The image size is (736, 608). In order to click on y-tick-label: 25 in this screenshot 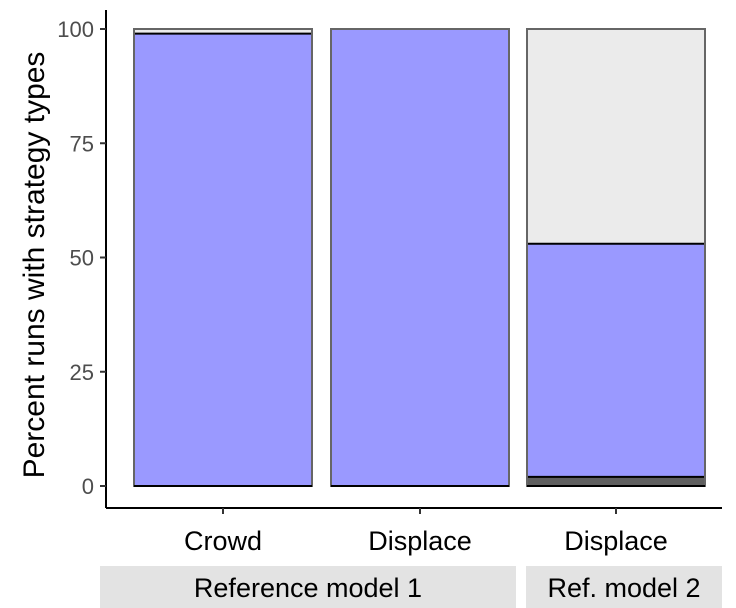, I will do `click(82, 372)`.